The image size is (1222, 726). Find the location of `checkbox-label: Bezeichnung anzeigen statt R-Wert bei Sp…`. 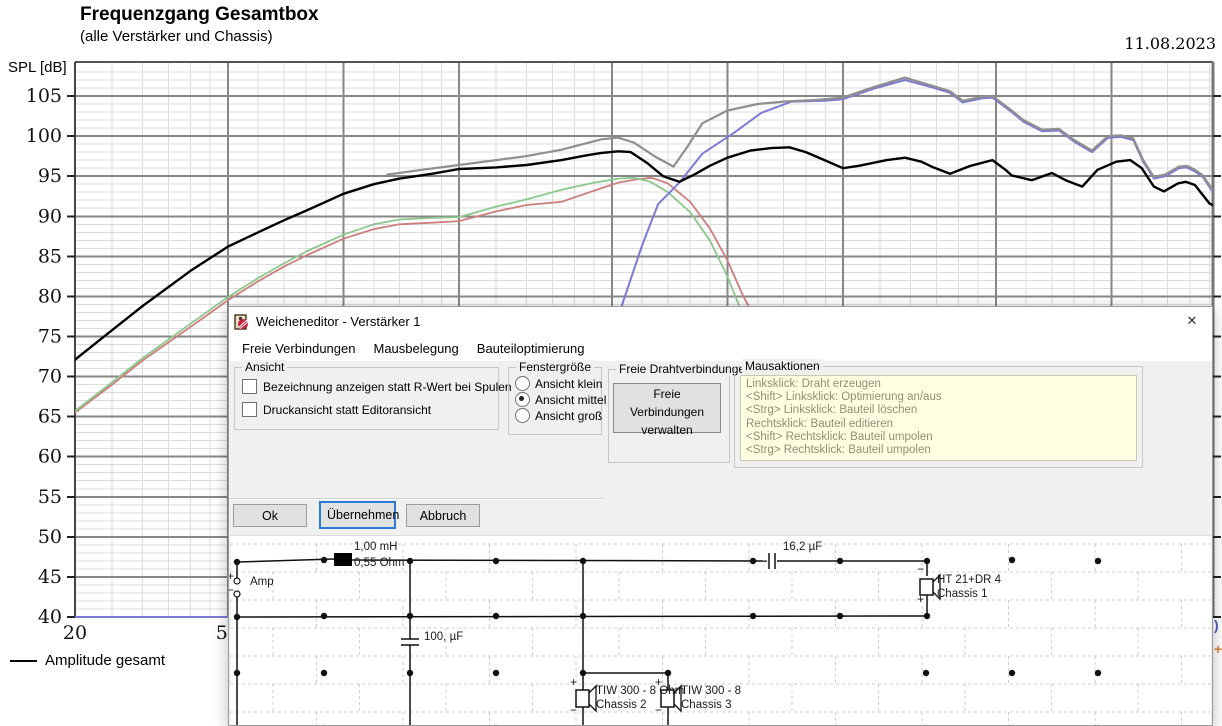

checkbox-label: Bezeichnung anzeigen statt R-Wert bei Sp… is located at coordinates (387, 386).